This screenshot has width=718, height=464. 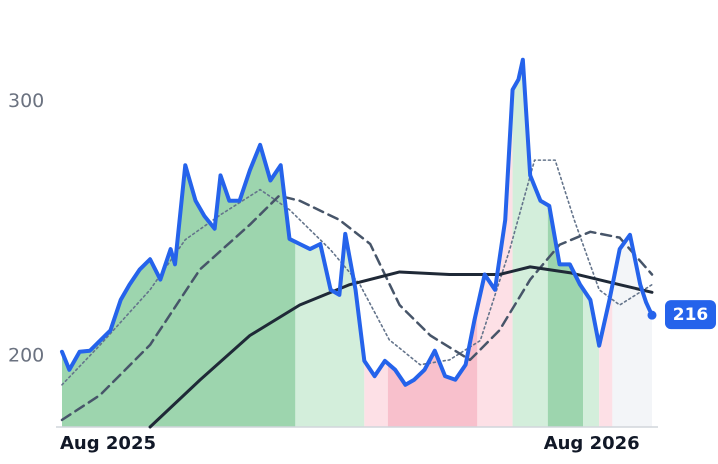 I want to click on x-tick-label: Aug 2025, so click(x=108, y=443).